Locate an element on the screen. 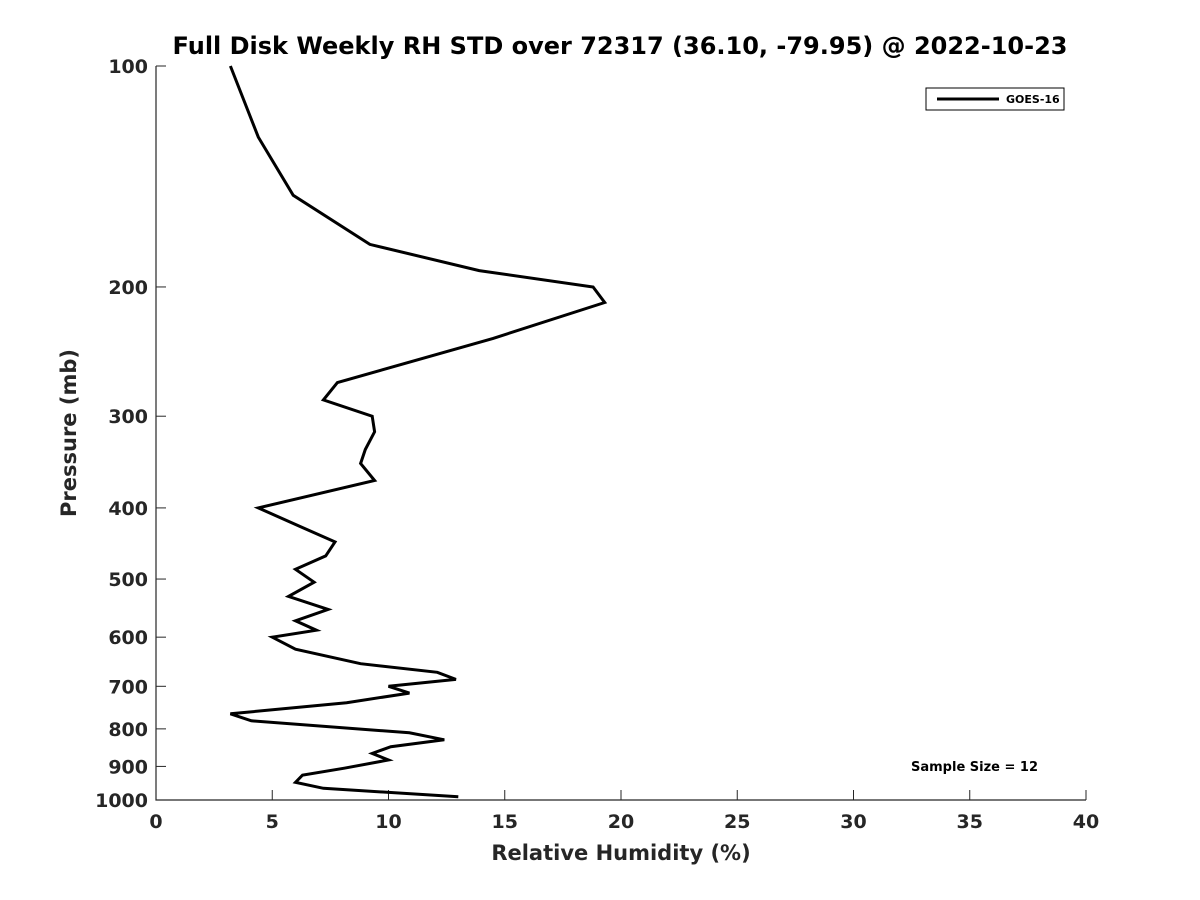  x-tick-label: 25 is located at coordinates (737, 822).